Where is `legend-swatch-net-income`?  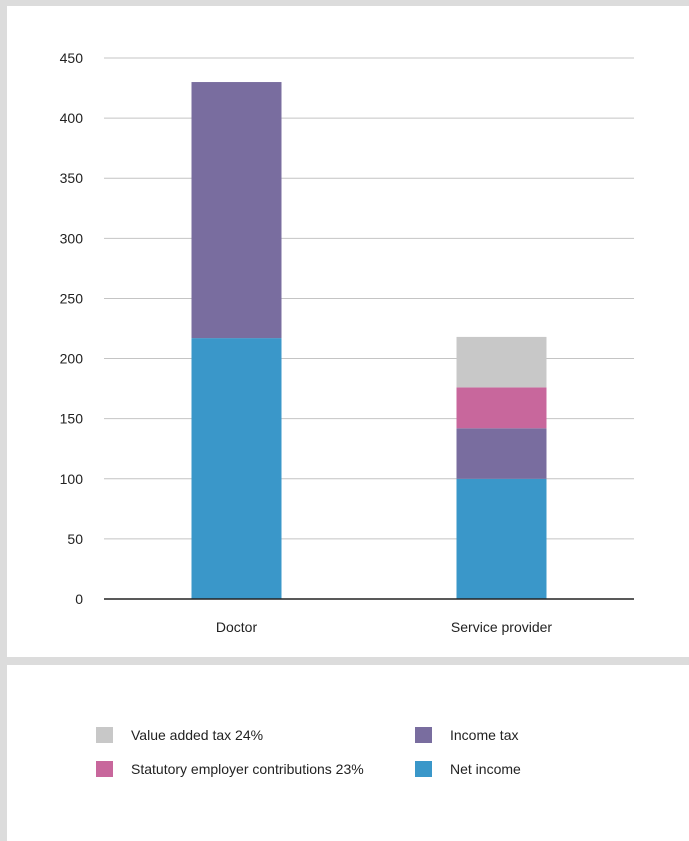
legend-swatch-net-income is located at coordinates (423, 769).